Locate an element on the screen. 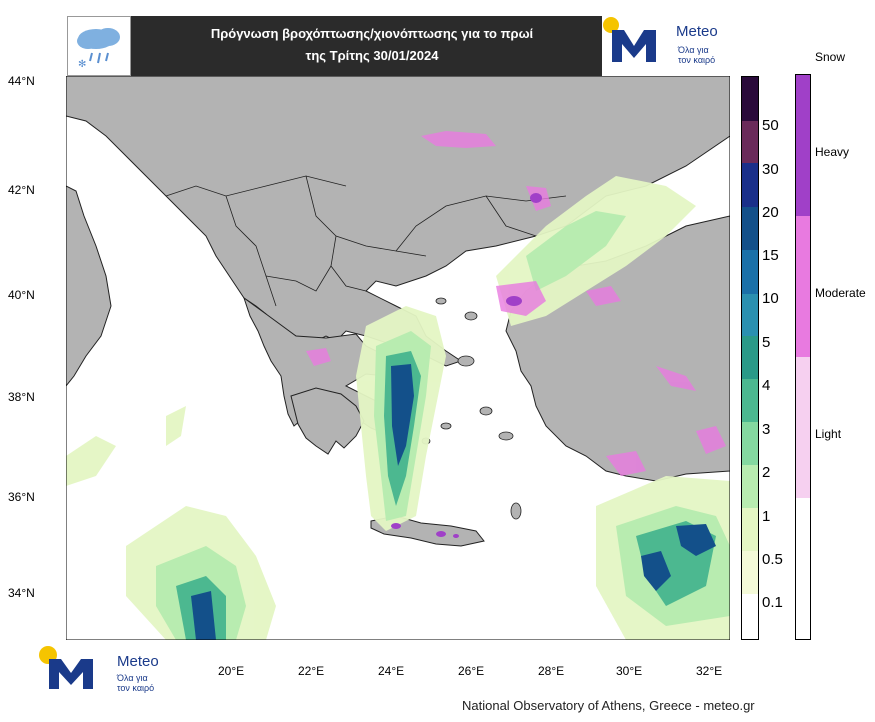 The image size is (875, 722). lon-label-30: 30°E is located at coordinates (629, 671).